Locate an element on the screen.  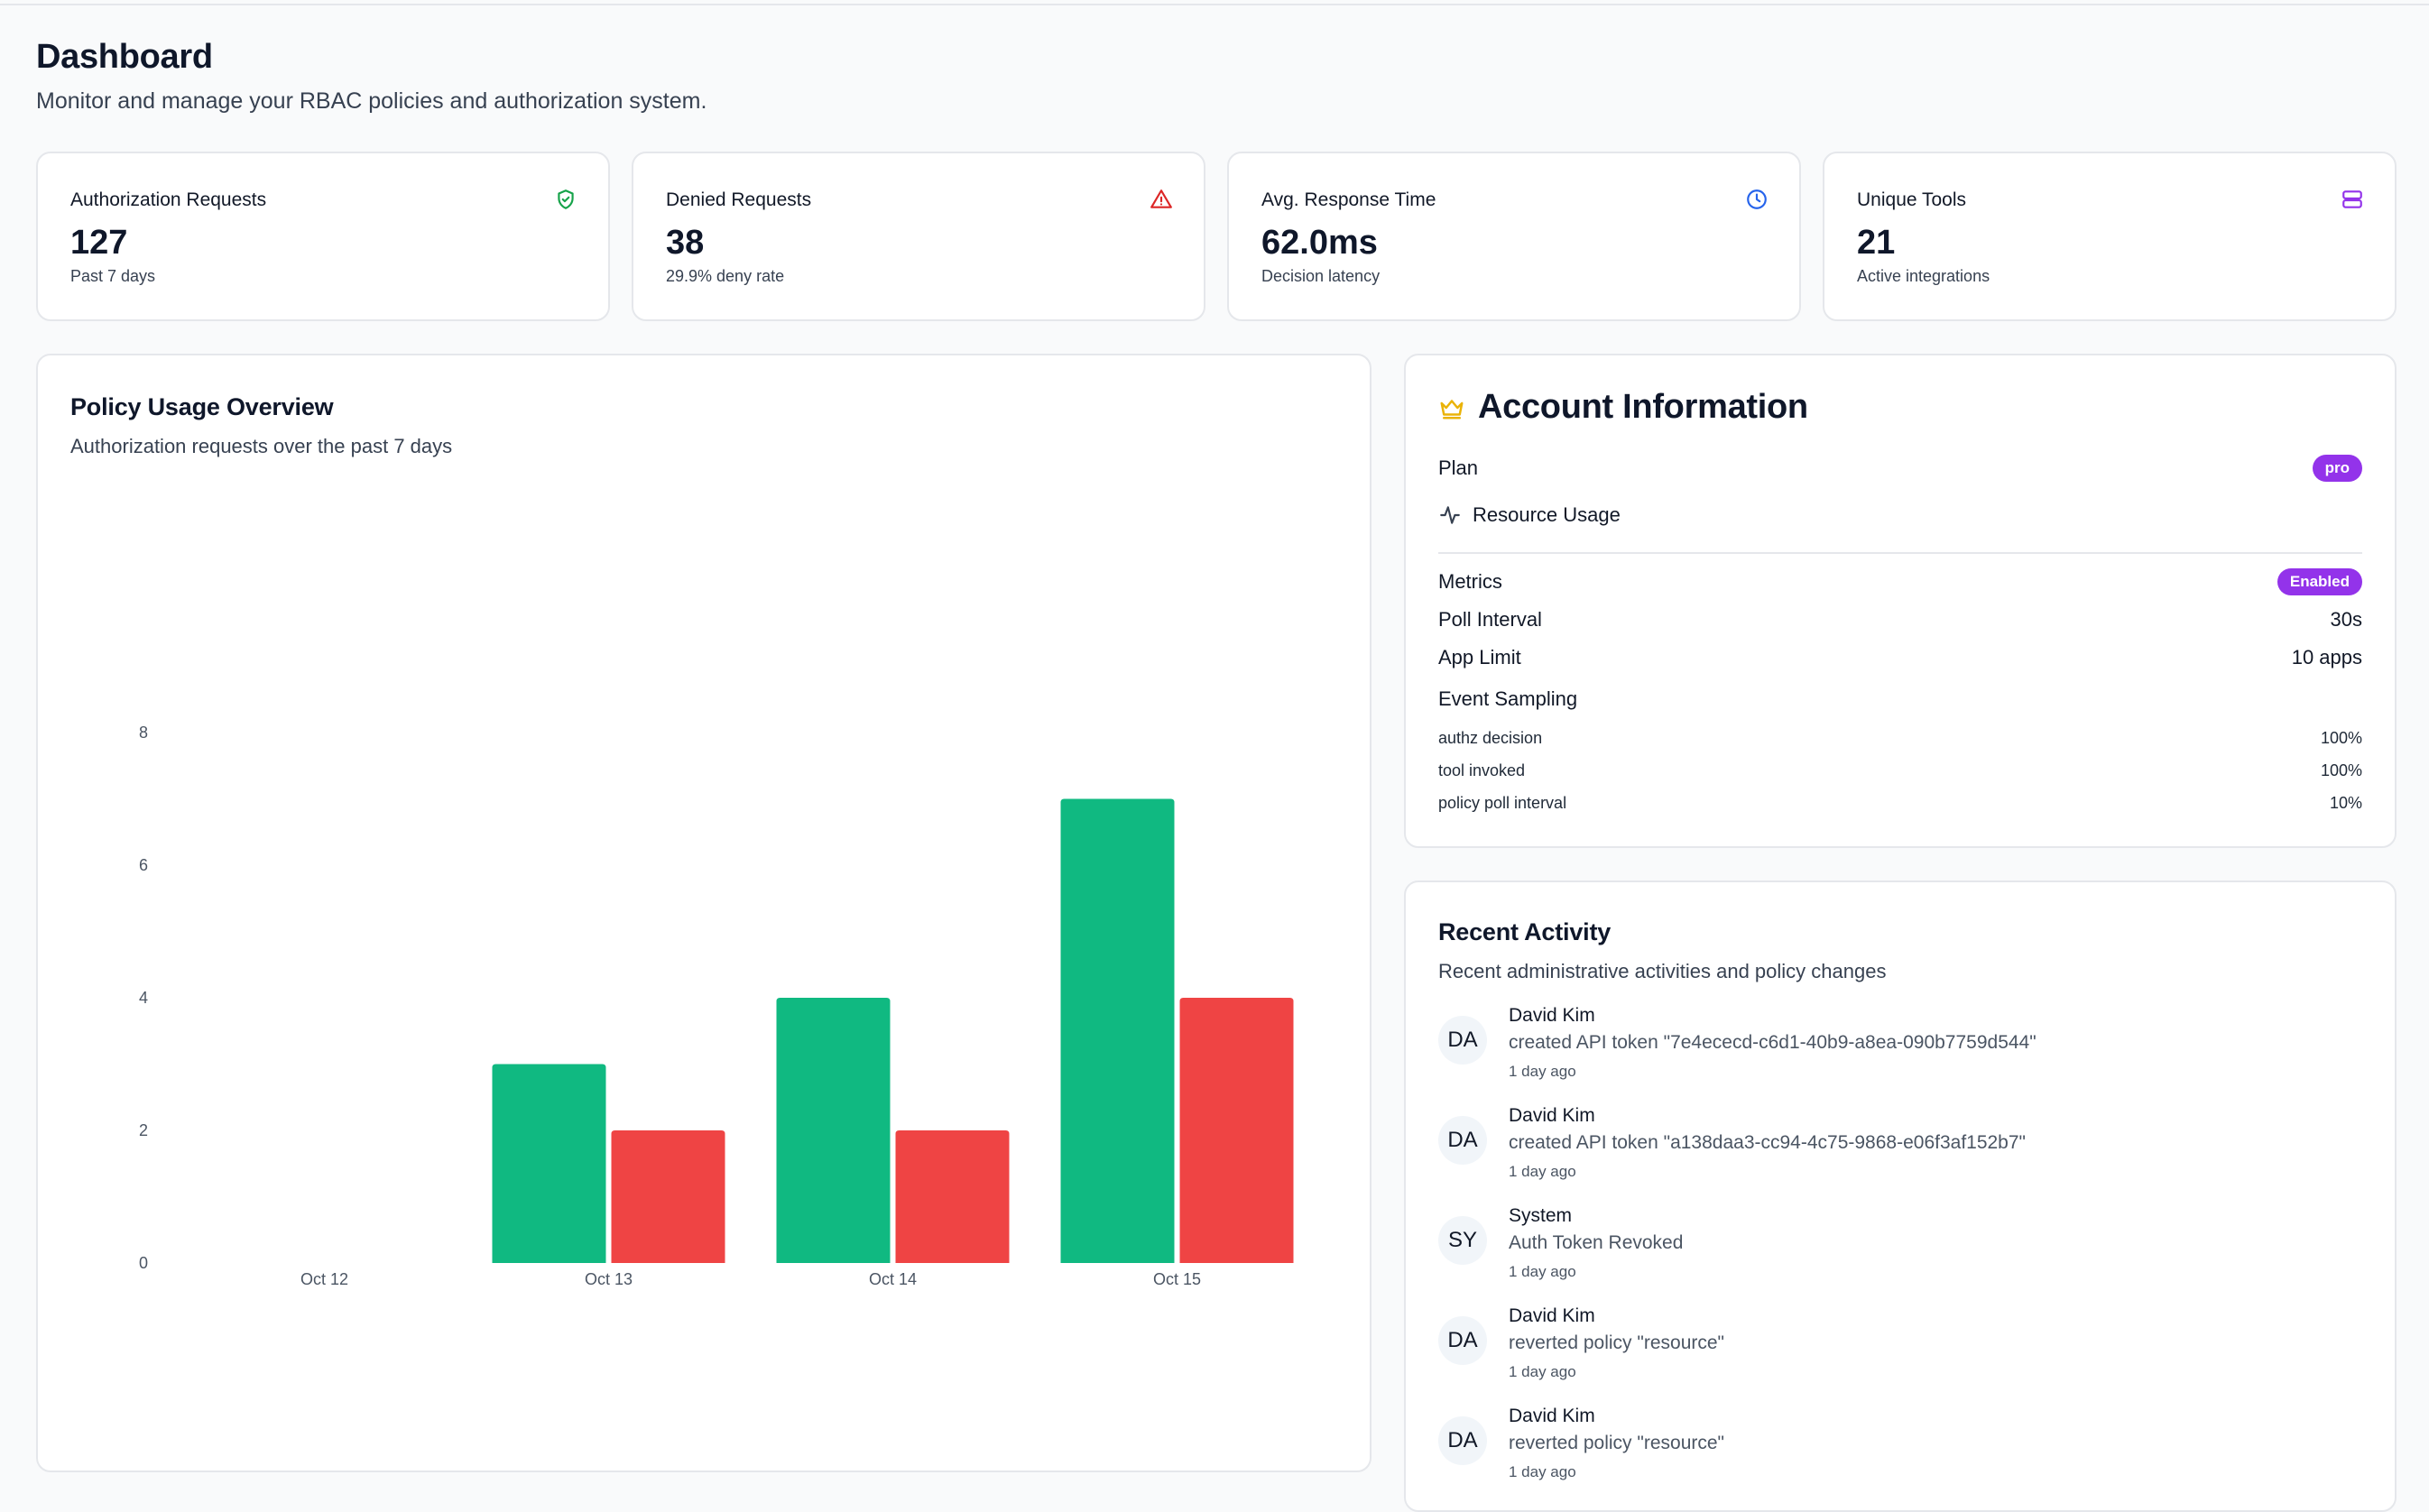
poll-interval-row: Poll Interval 30s is located at coordinates (1900, 620).